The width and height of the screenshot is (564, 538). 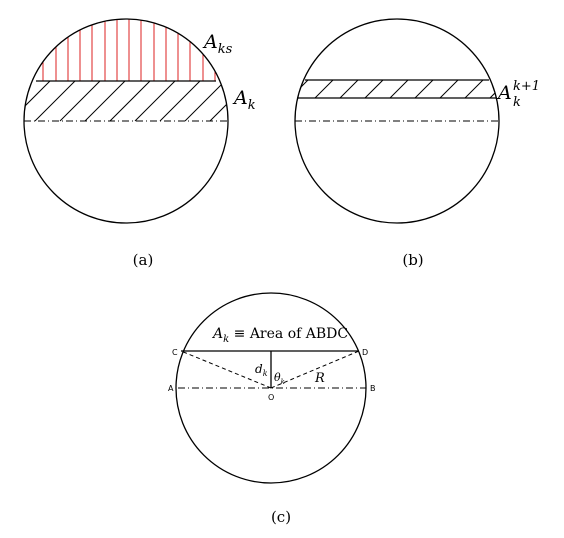 I want to click on label-akk1: A, so click(x=504, y=93).